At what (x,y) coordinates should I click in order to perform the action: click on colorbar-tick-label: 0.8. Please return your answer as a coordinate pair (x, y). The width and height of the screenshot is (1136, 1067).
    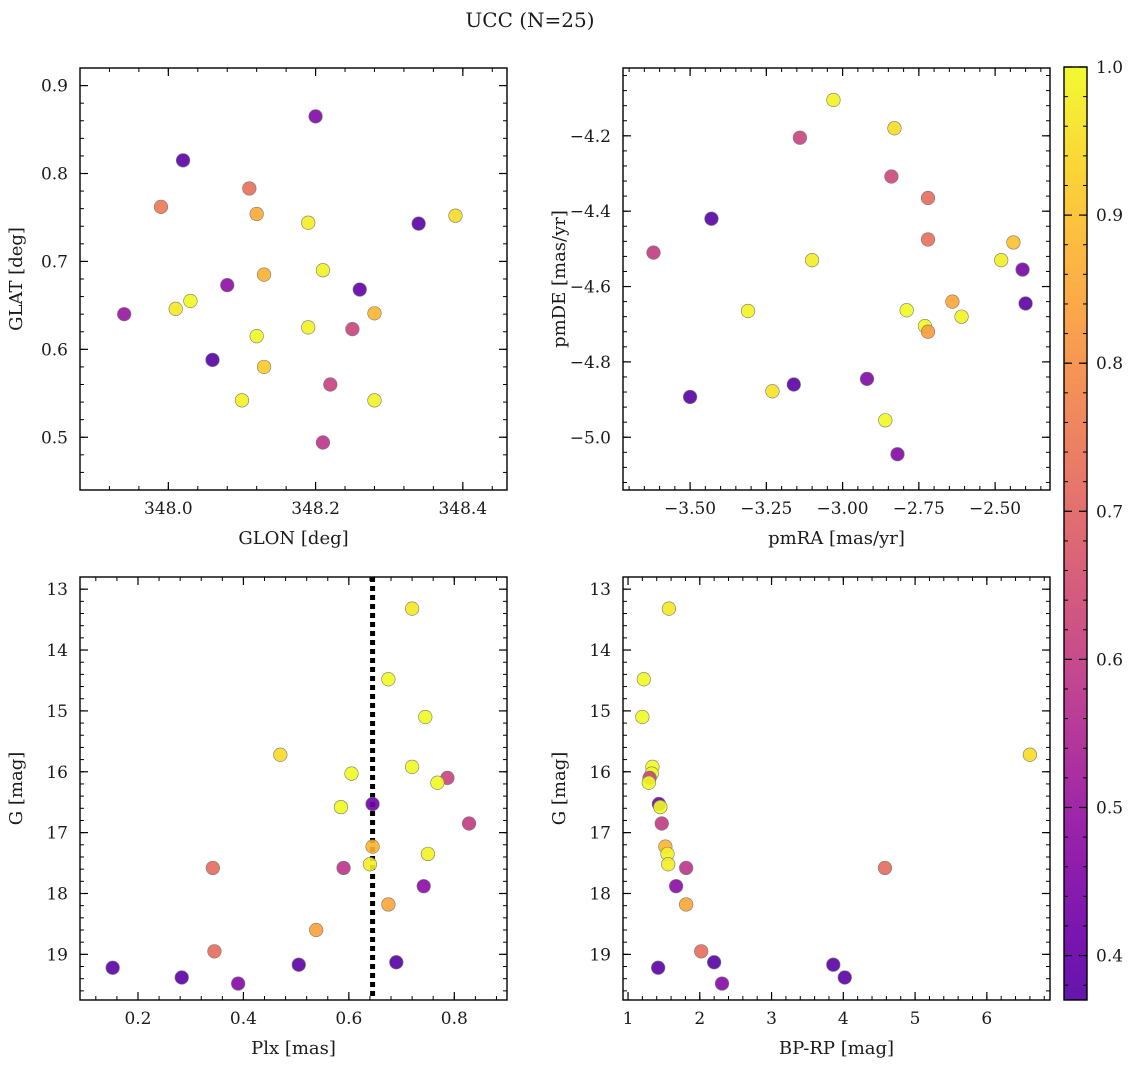
    Looking at the image, I should click on (1109, 364).